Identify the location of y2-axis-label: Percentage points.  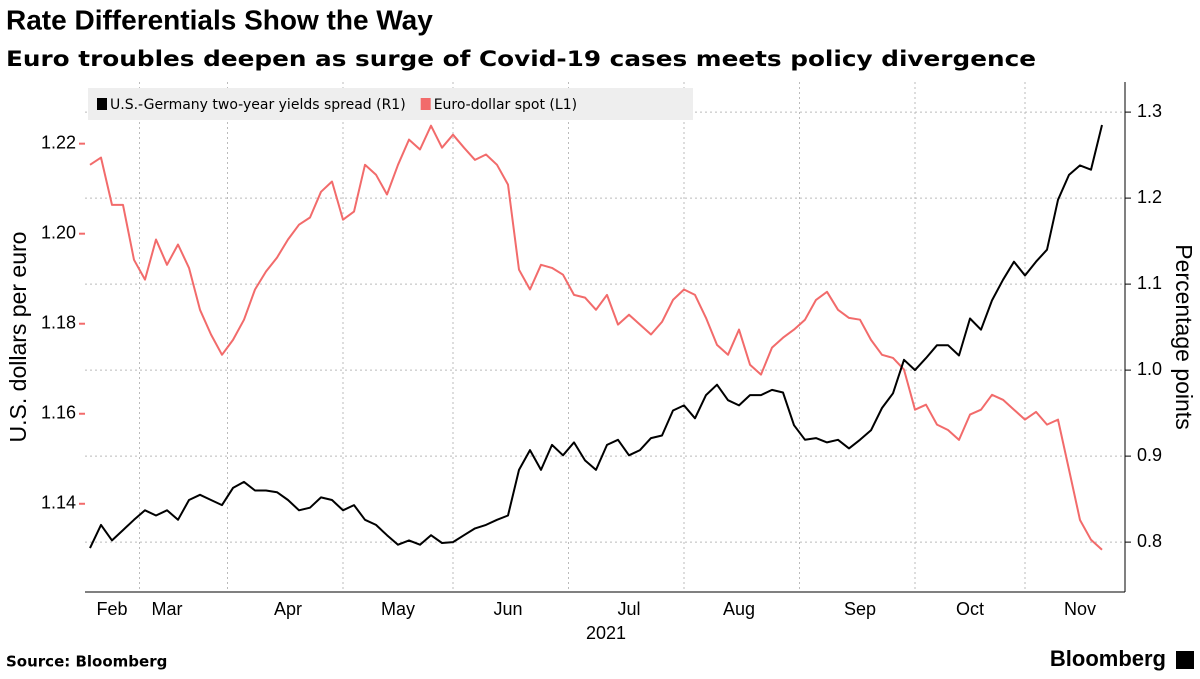
(1184, 336).